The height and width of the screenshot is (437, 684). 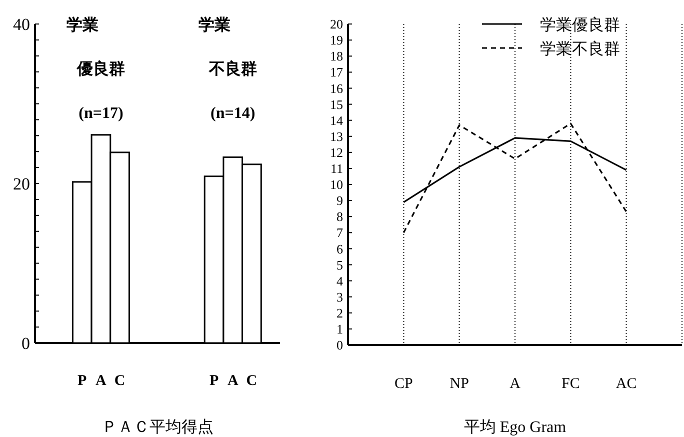 What do you see at coordinates (570, 384) in the screenshot?
I see `x-tick-label: FC` at bounding box center [570, 384].